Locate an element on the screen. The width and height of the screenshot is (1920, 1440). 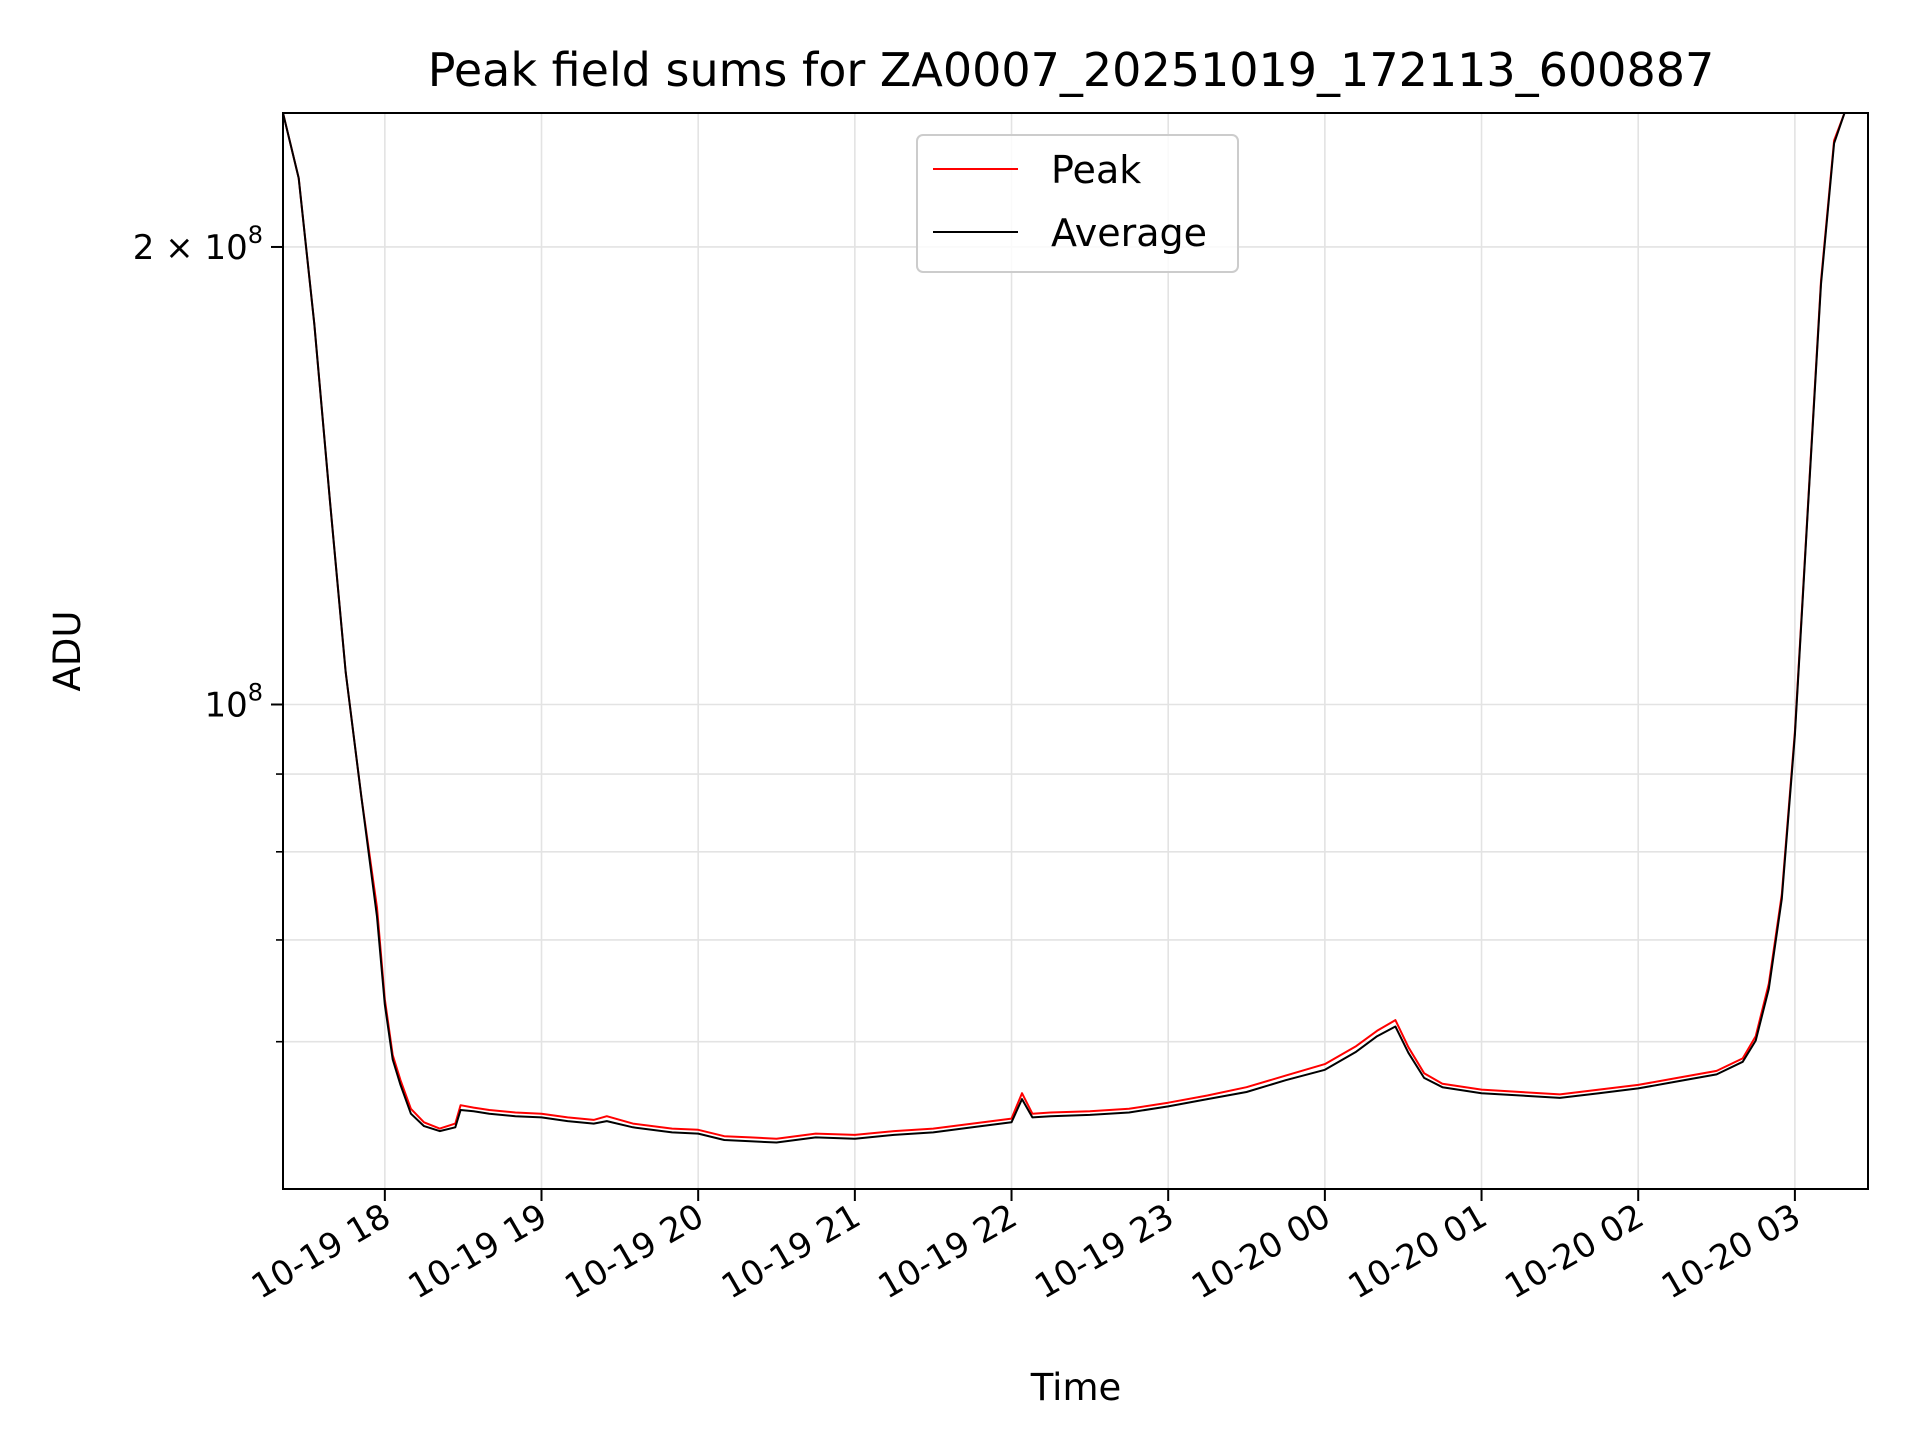
y-tick-label: 2 × 108 is located at coordinates (198, 244).